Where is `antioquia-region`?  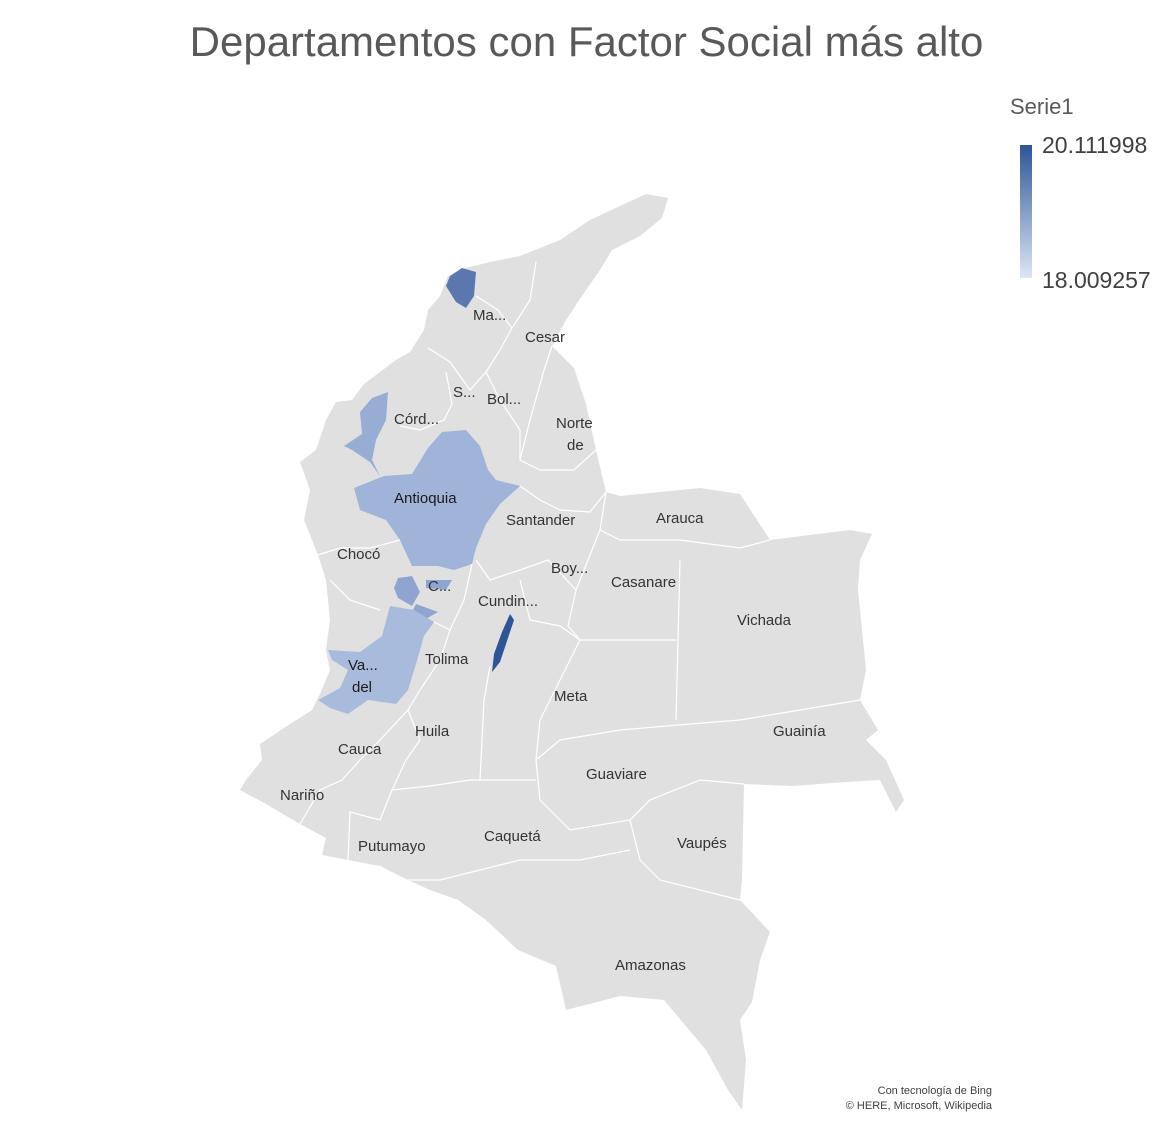
antioquia-region is located at coordinates (437, 500).